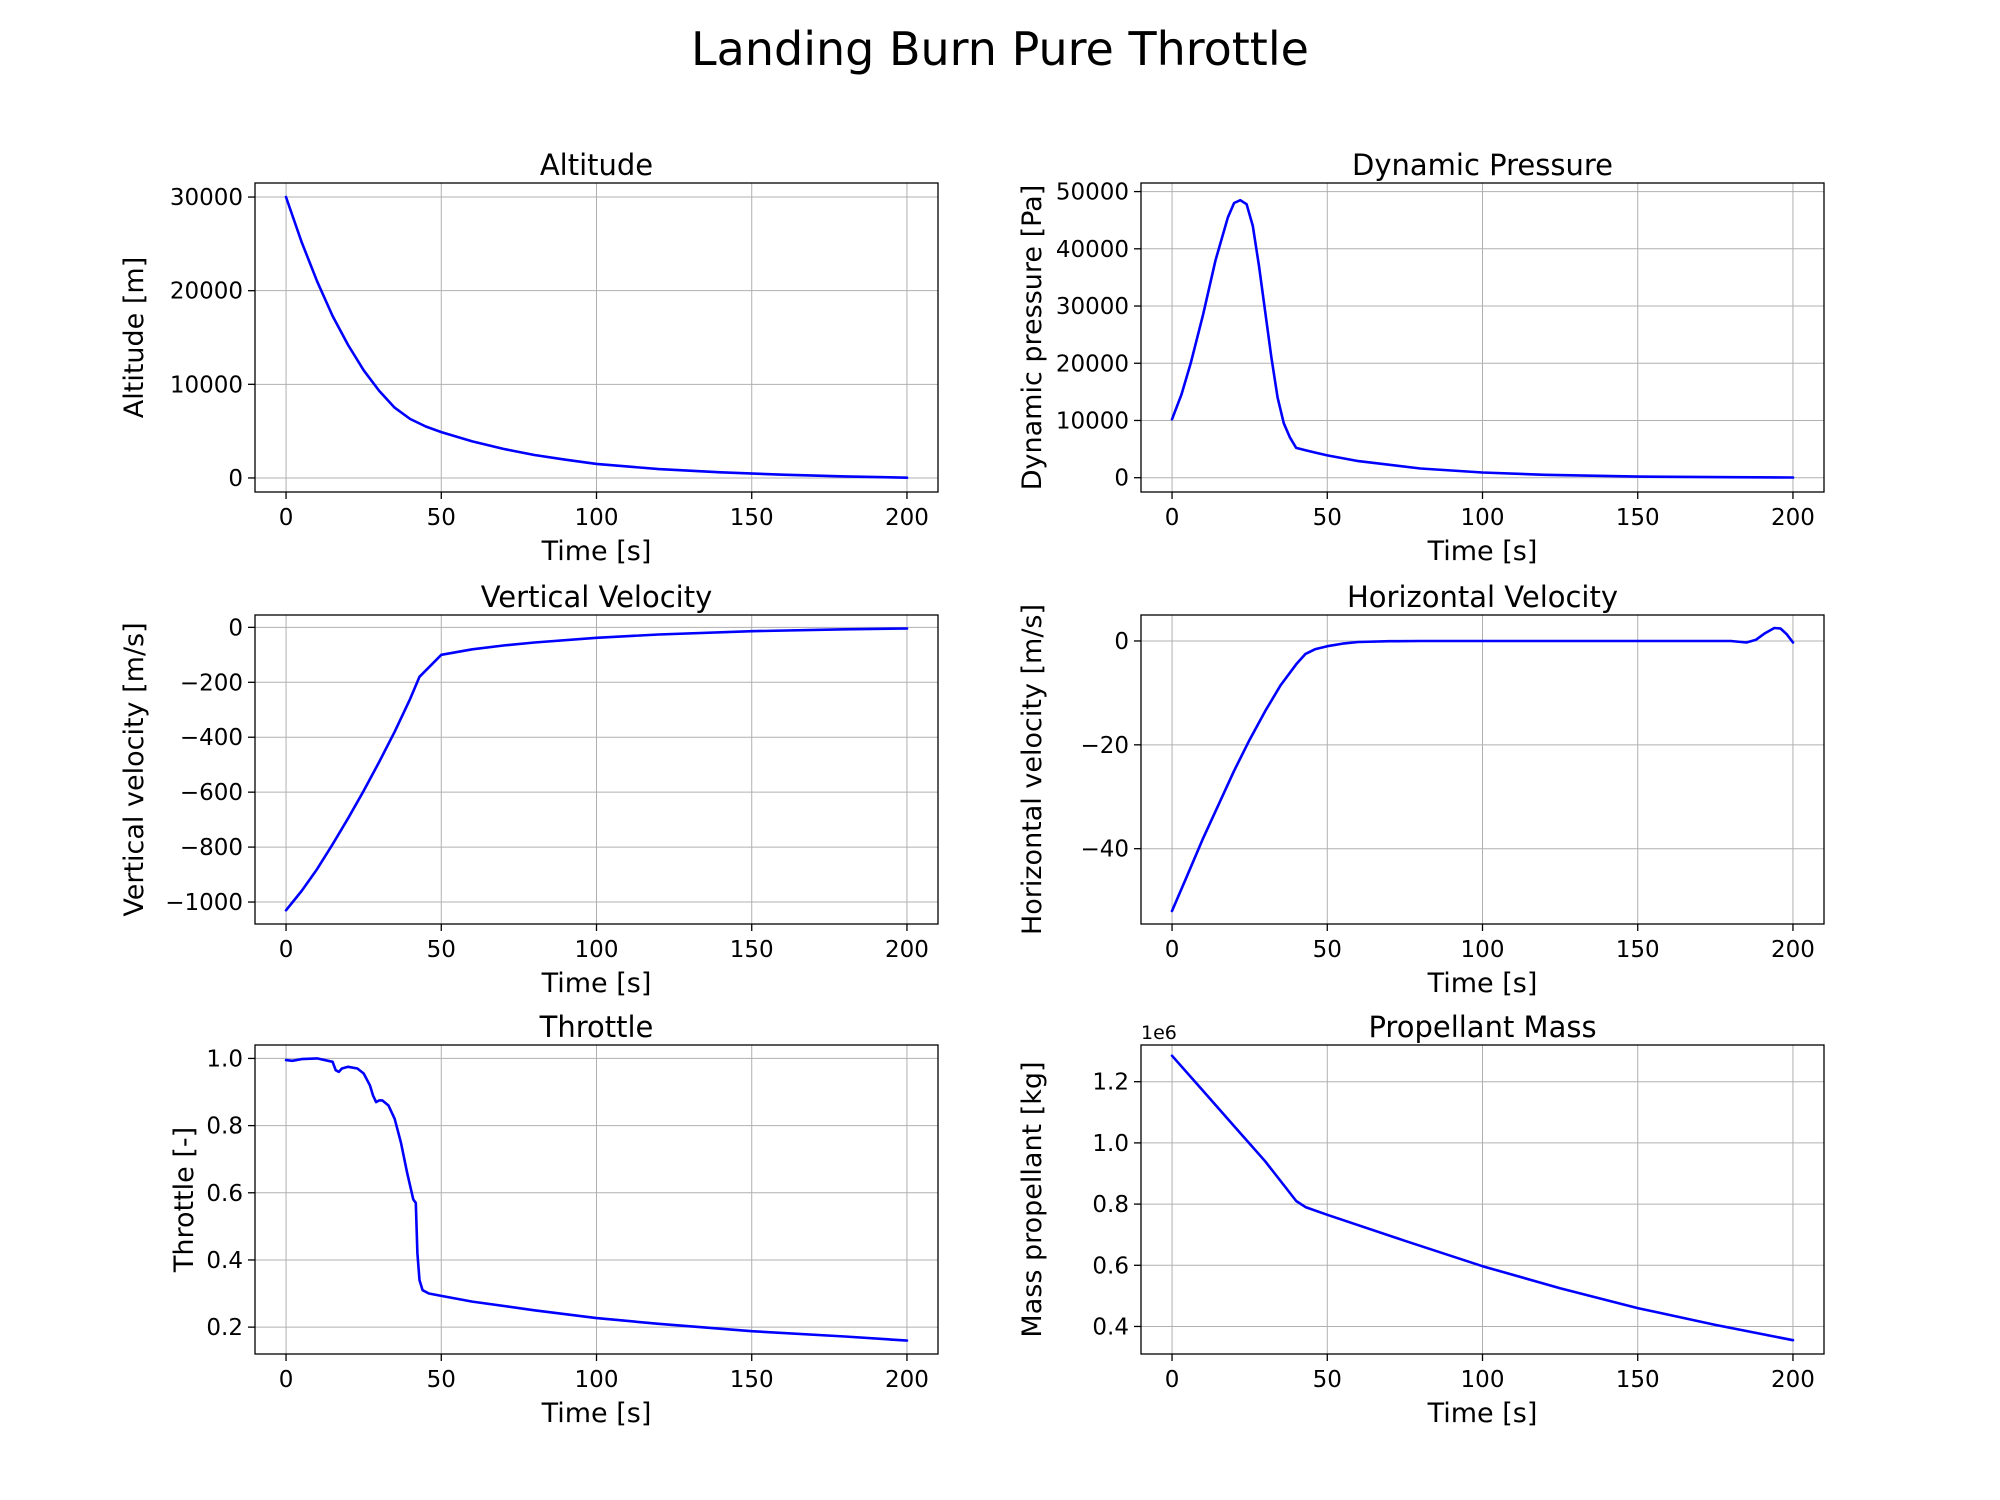 The width and height of the screenshot is (2000, 1500). What do you see at coordinates (1032, 1199) in the screenshot?
I see `y-axis-label: Mass propellant [kg]` at bounding box center [1032, 1199].